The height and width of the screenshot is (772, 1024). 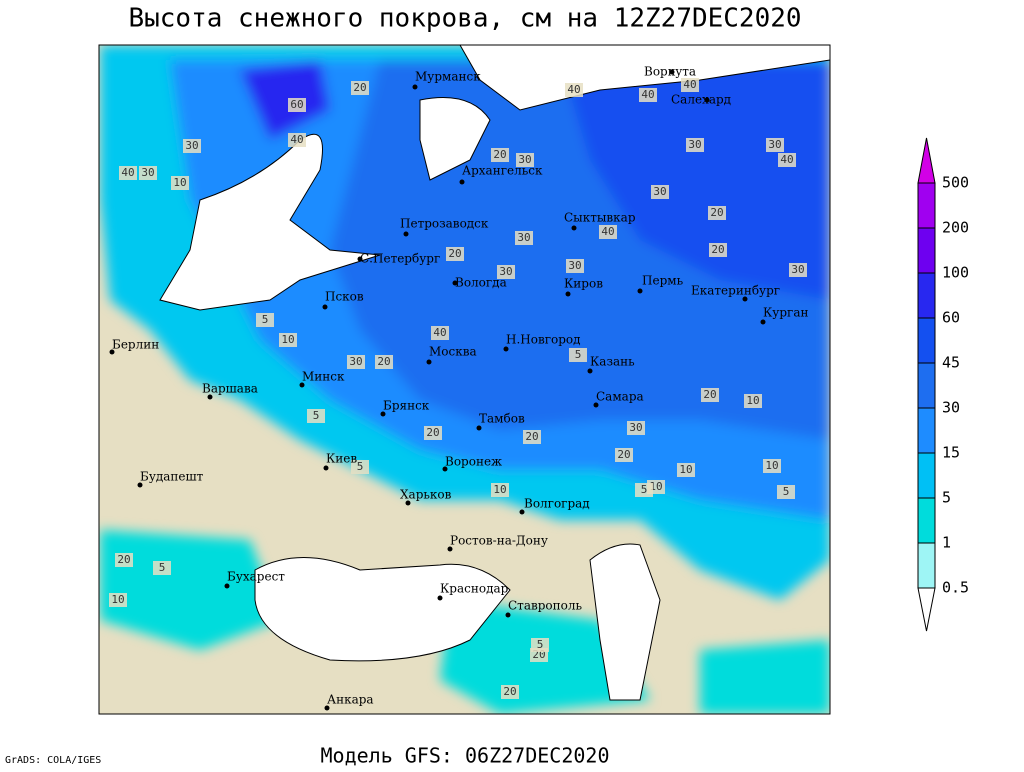 What do you see at coordinates (135, 345) in the screenshot?
I see `city-label: Берлин` at bounding box center [135, 345].